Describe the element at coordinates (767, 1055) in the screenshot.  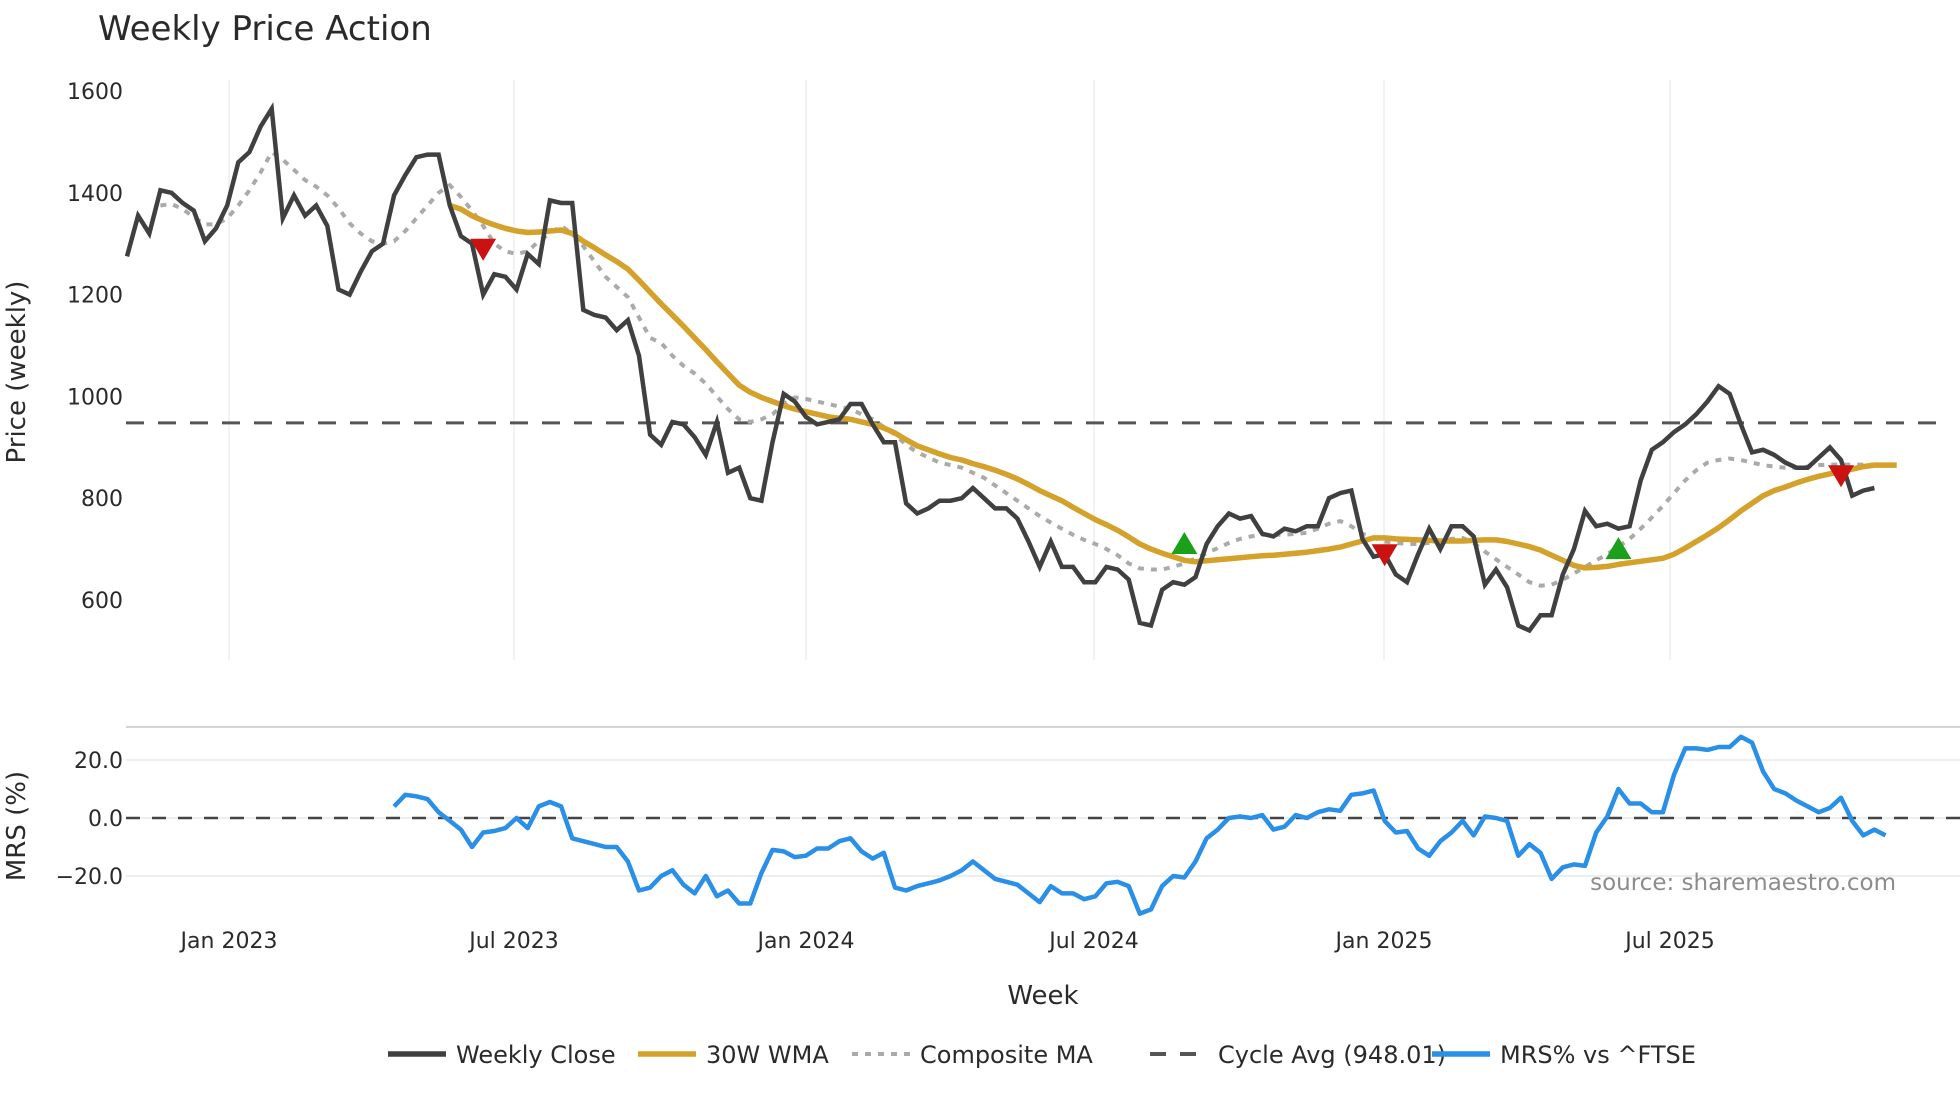
I see `legend-label: 30W WMA` at that location.